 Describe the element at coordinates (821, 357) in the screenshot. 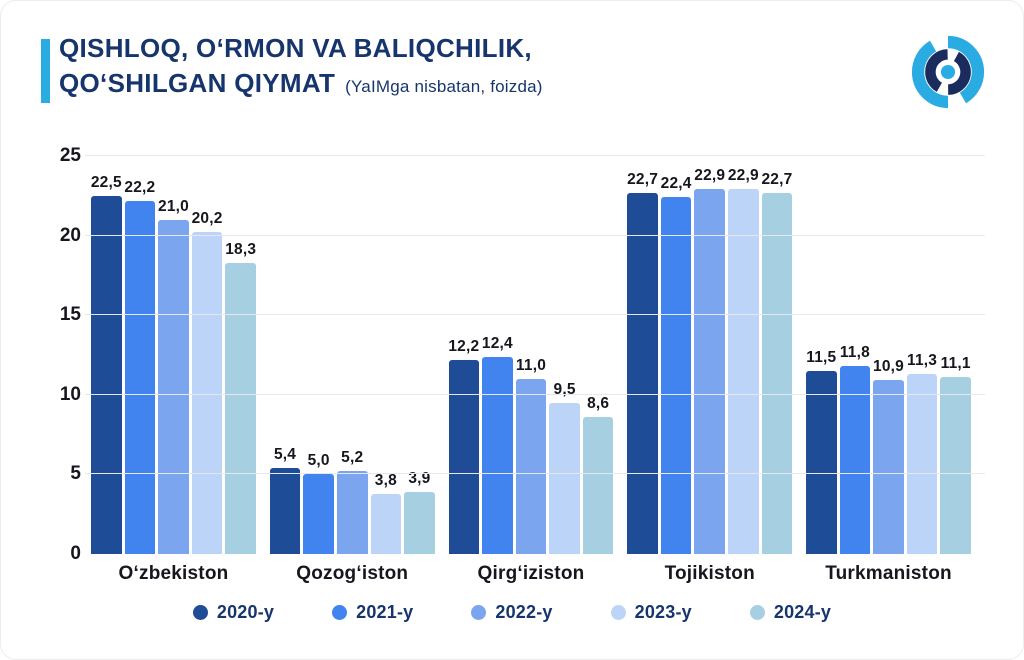

I see `bar-value-label: 11,5` at that location.